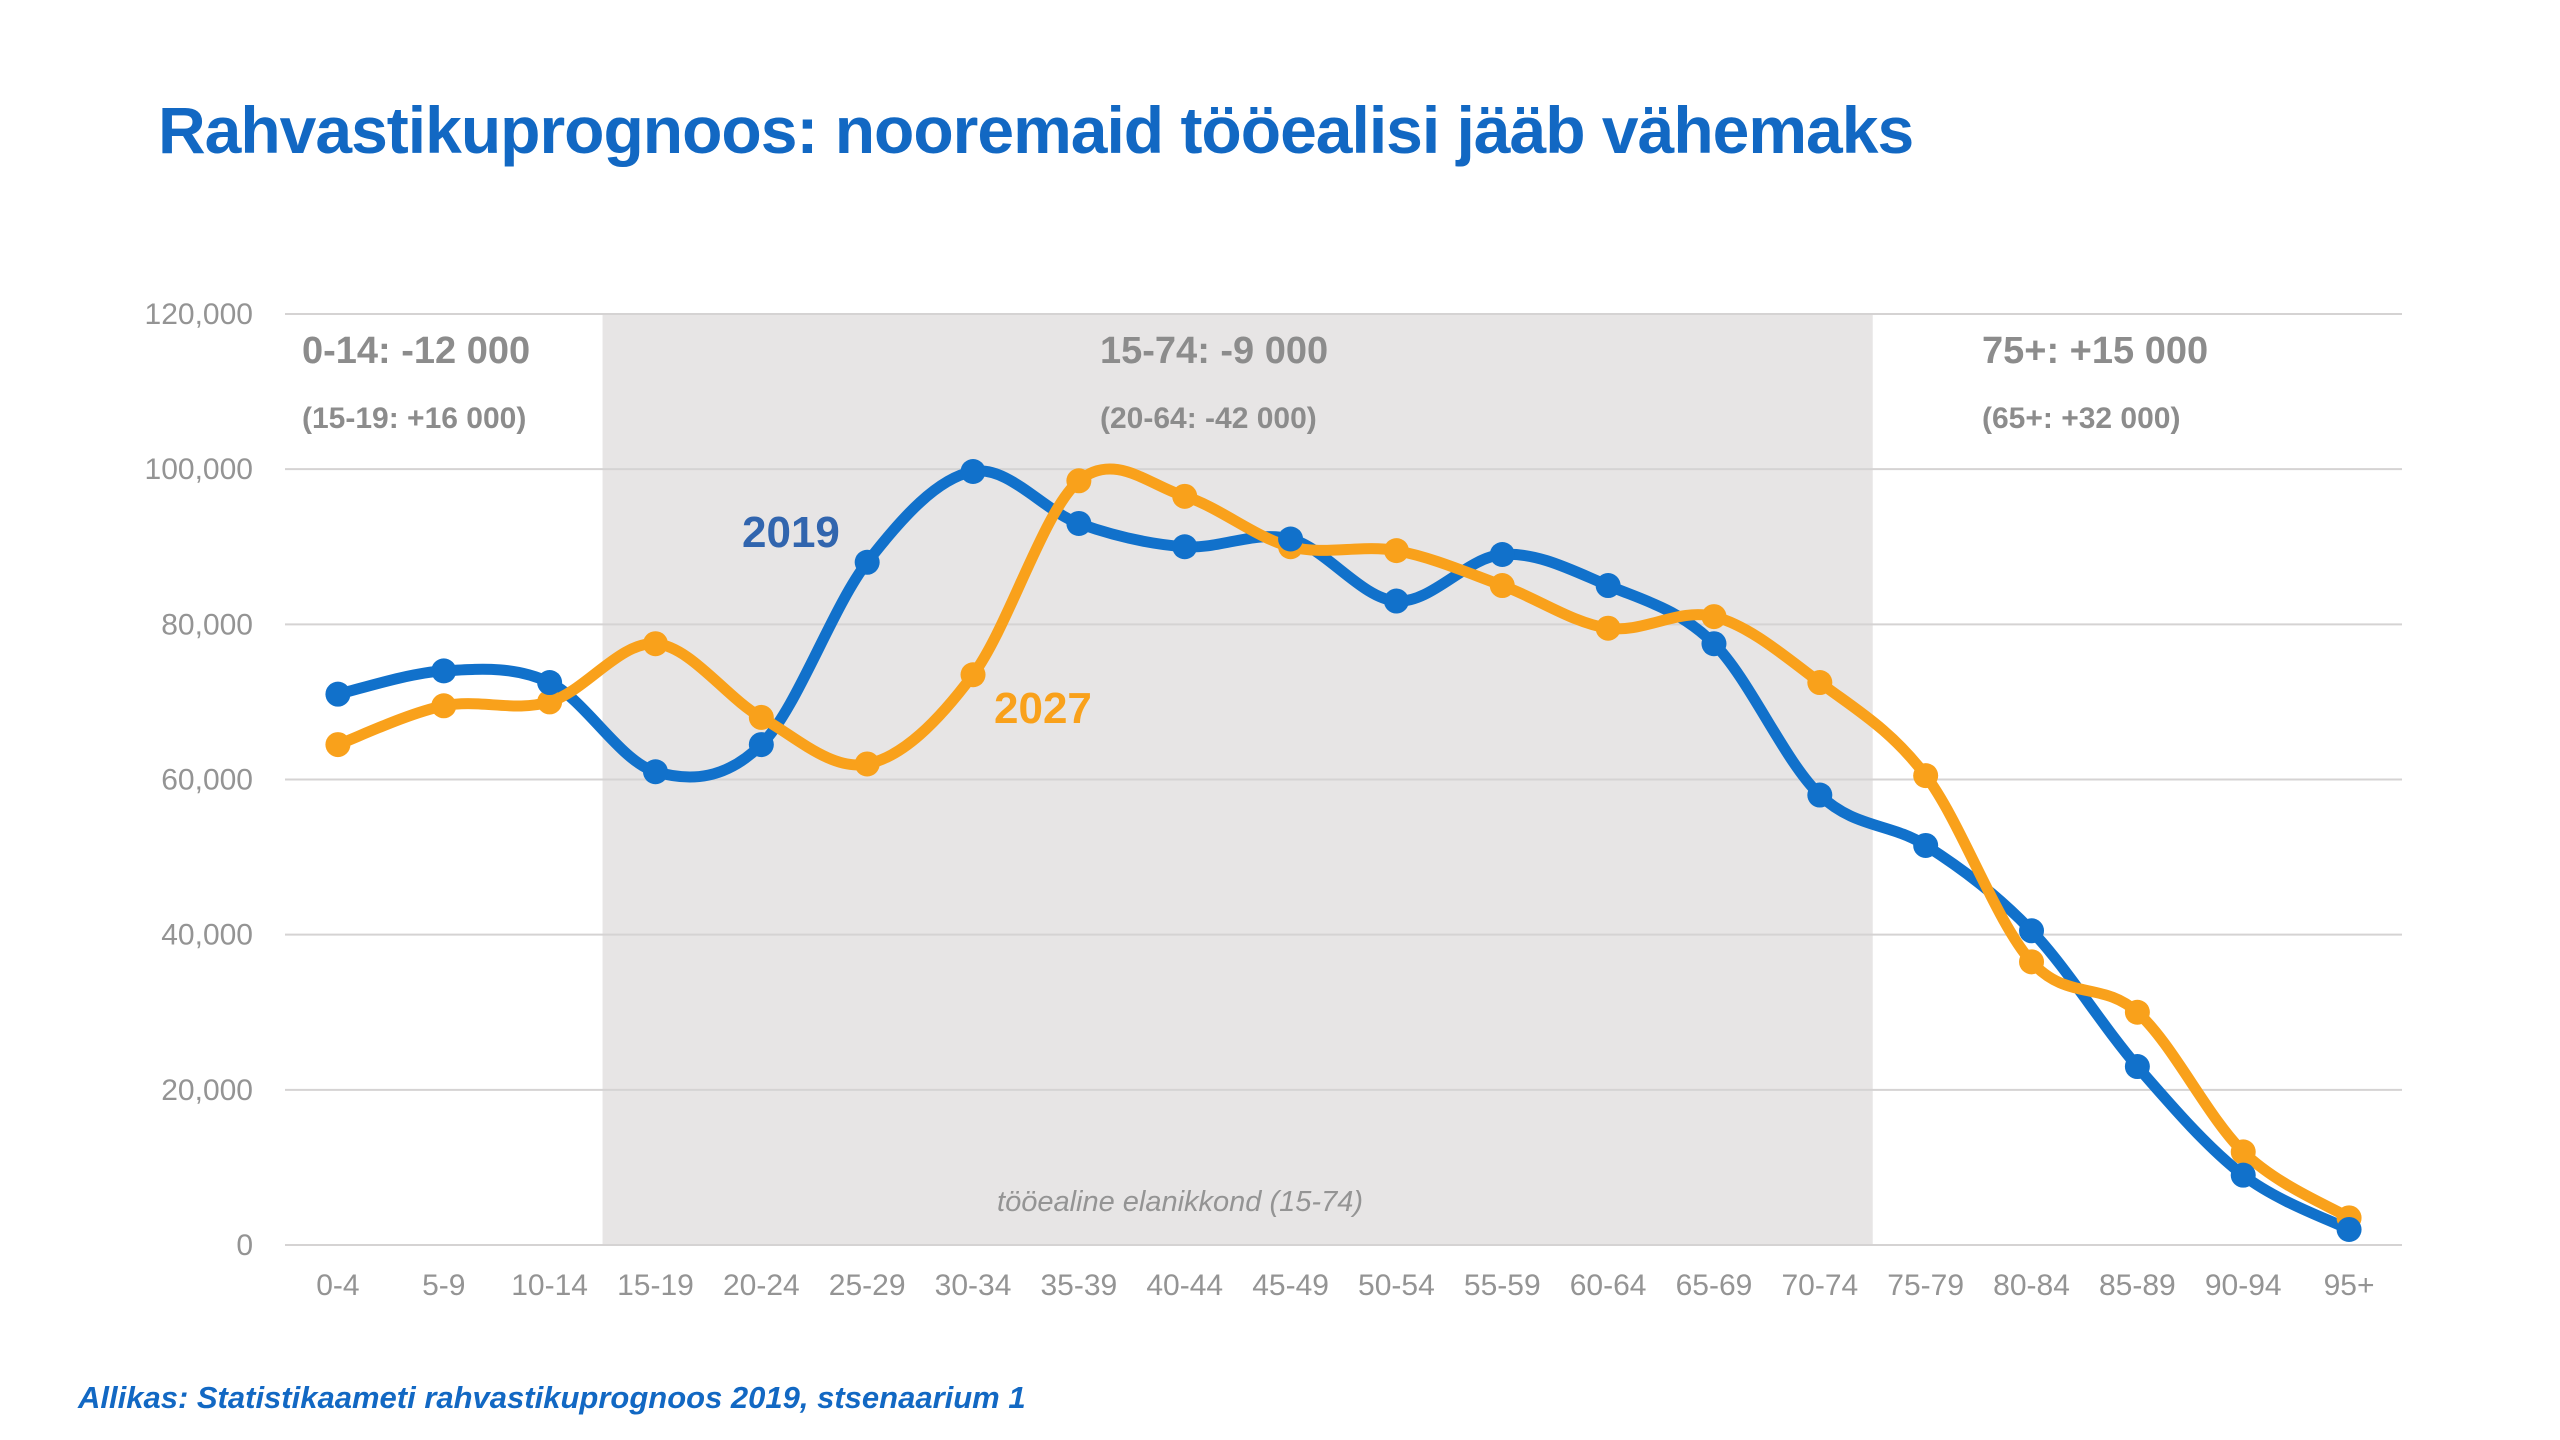 Image resolution: width=2560 pixels, height=1440 pixels. I want to click on y-tick-label: 0, so click(244, 1245).